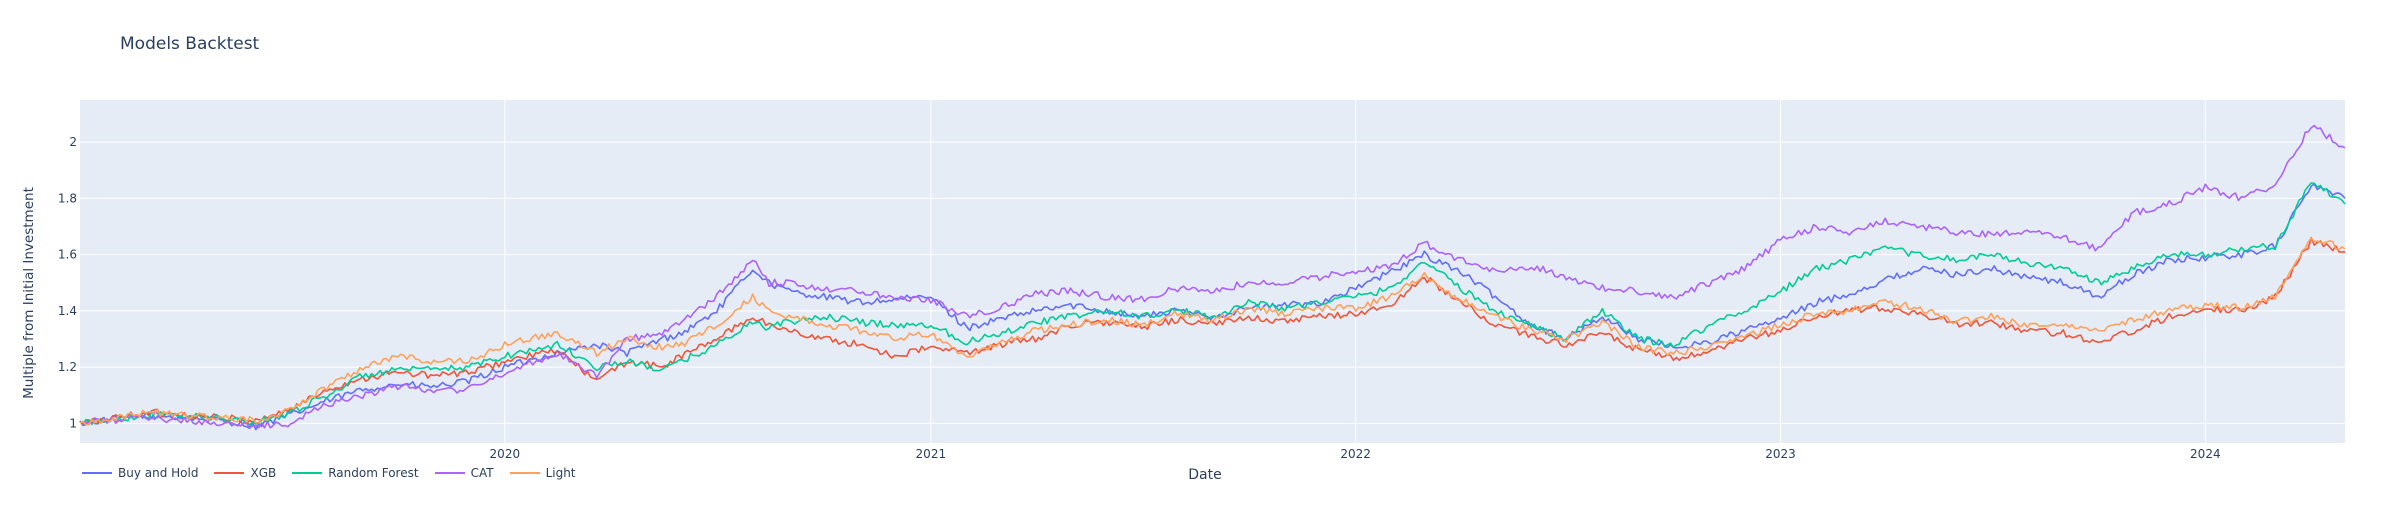 This screenshot has height=517, width=2400. Describe the element at coordinates (2205, 454) in the screenshot. I see `x-tick-label: 2024` at that location.